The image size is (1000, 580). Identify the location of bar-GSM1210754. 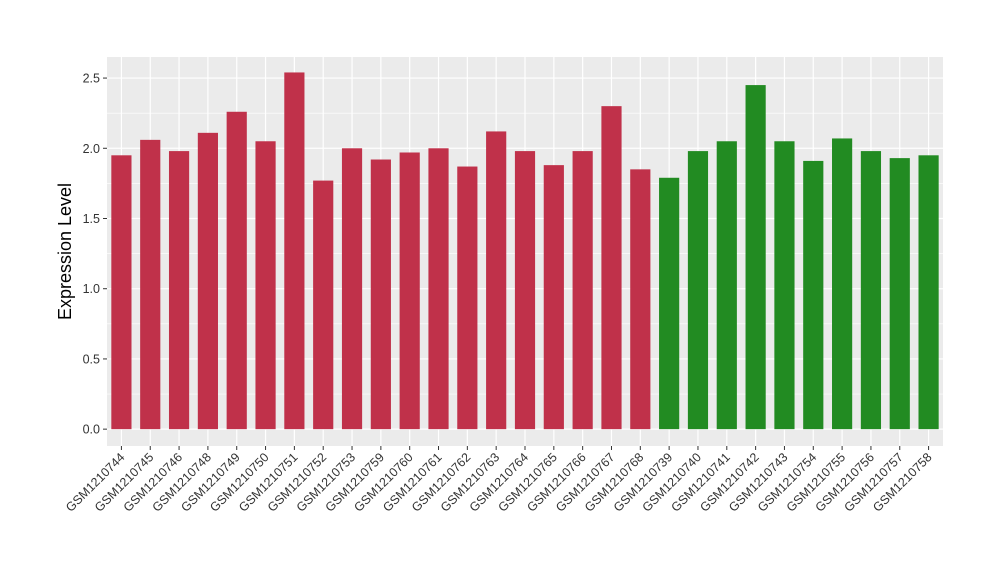
(813, 295).